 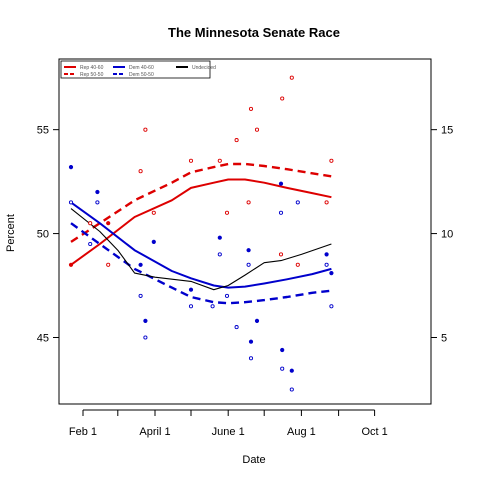 What do you see at coordinates (444, 338) in the screenshot?
I see `y2-tick-label-5: 5` at bounding box center [444, 338].